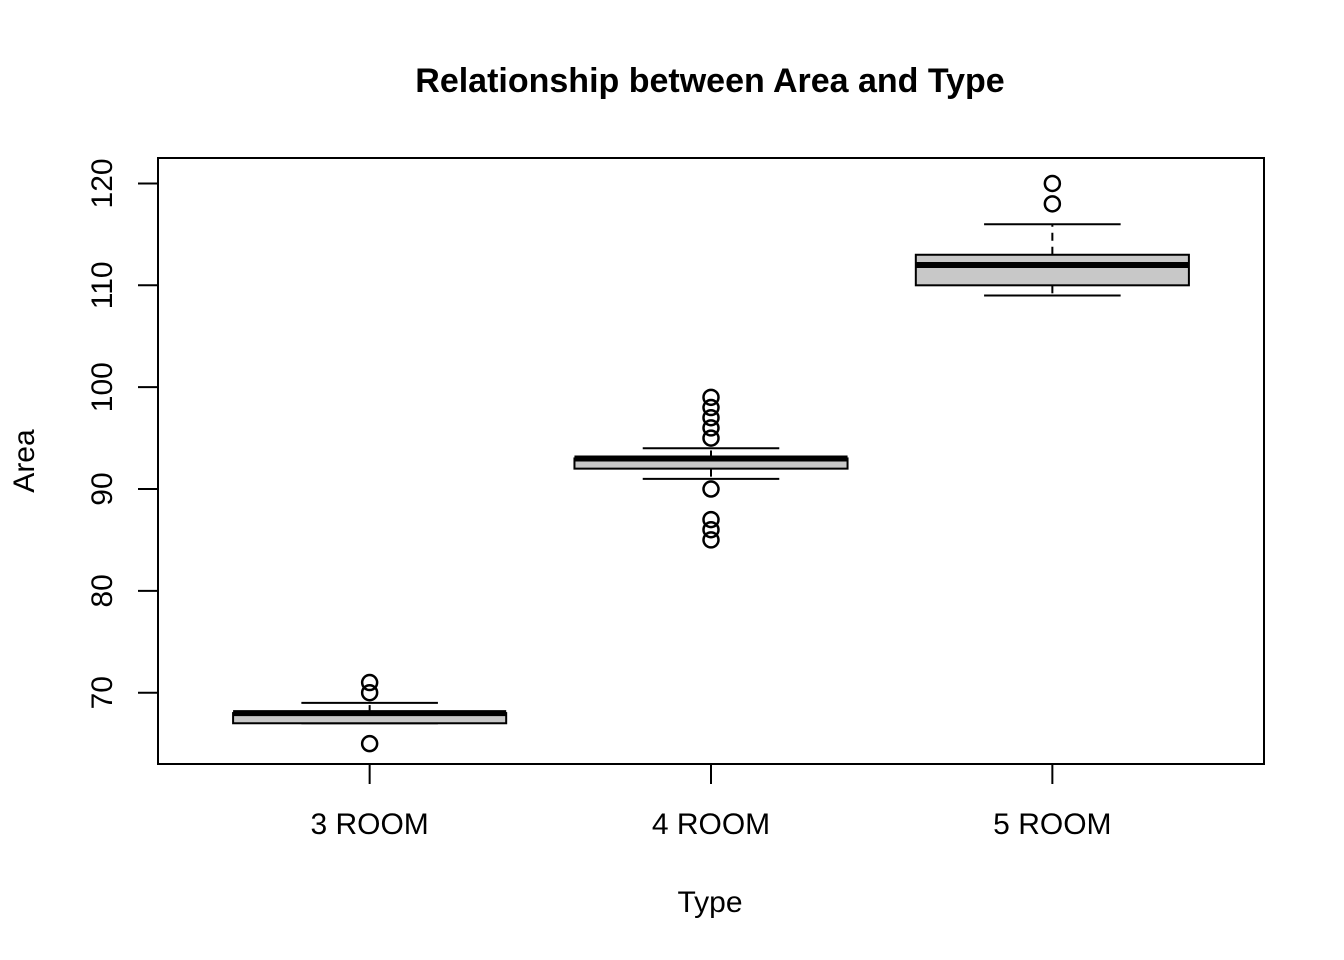 The height and width of the screenshot is (960, 1344). Describe the element at coordinates (1052, 824) in the screenshot. I see `x-tick-label: 5 ROOM` at that location.